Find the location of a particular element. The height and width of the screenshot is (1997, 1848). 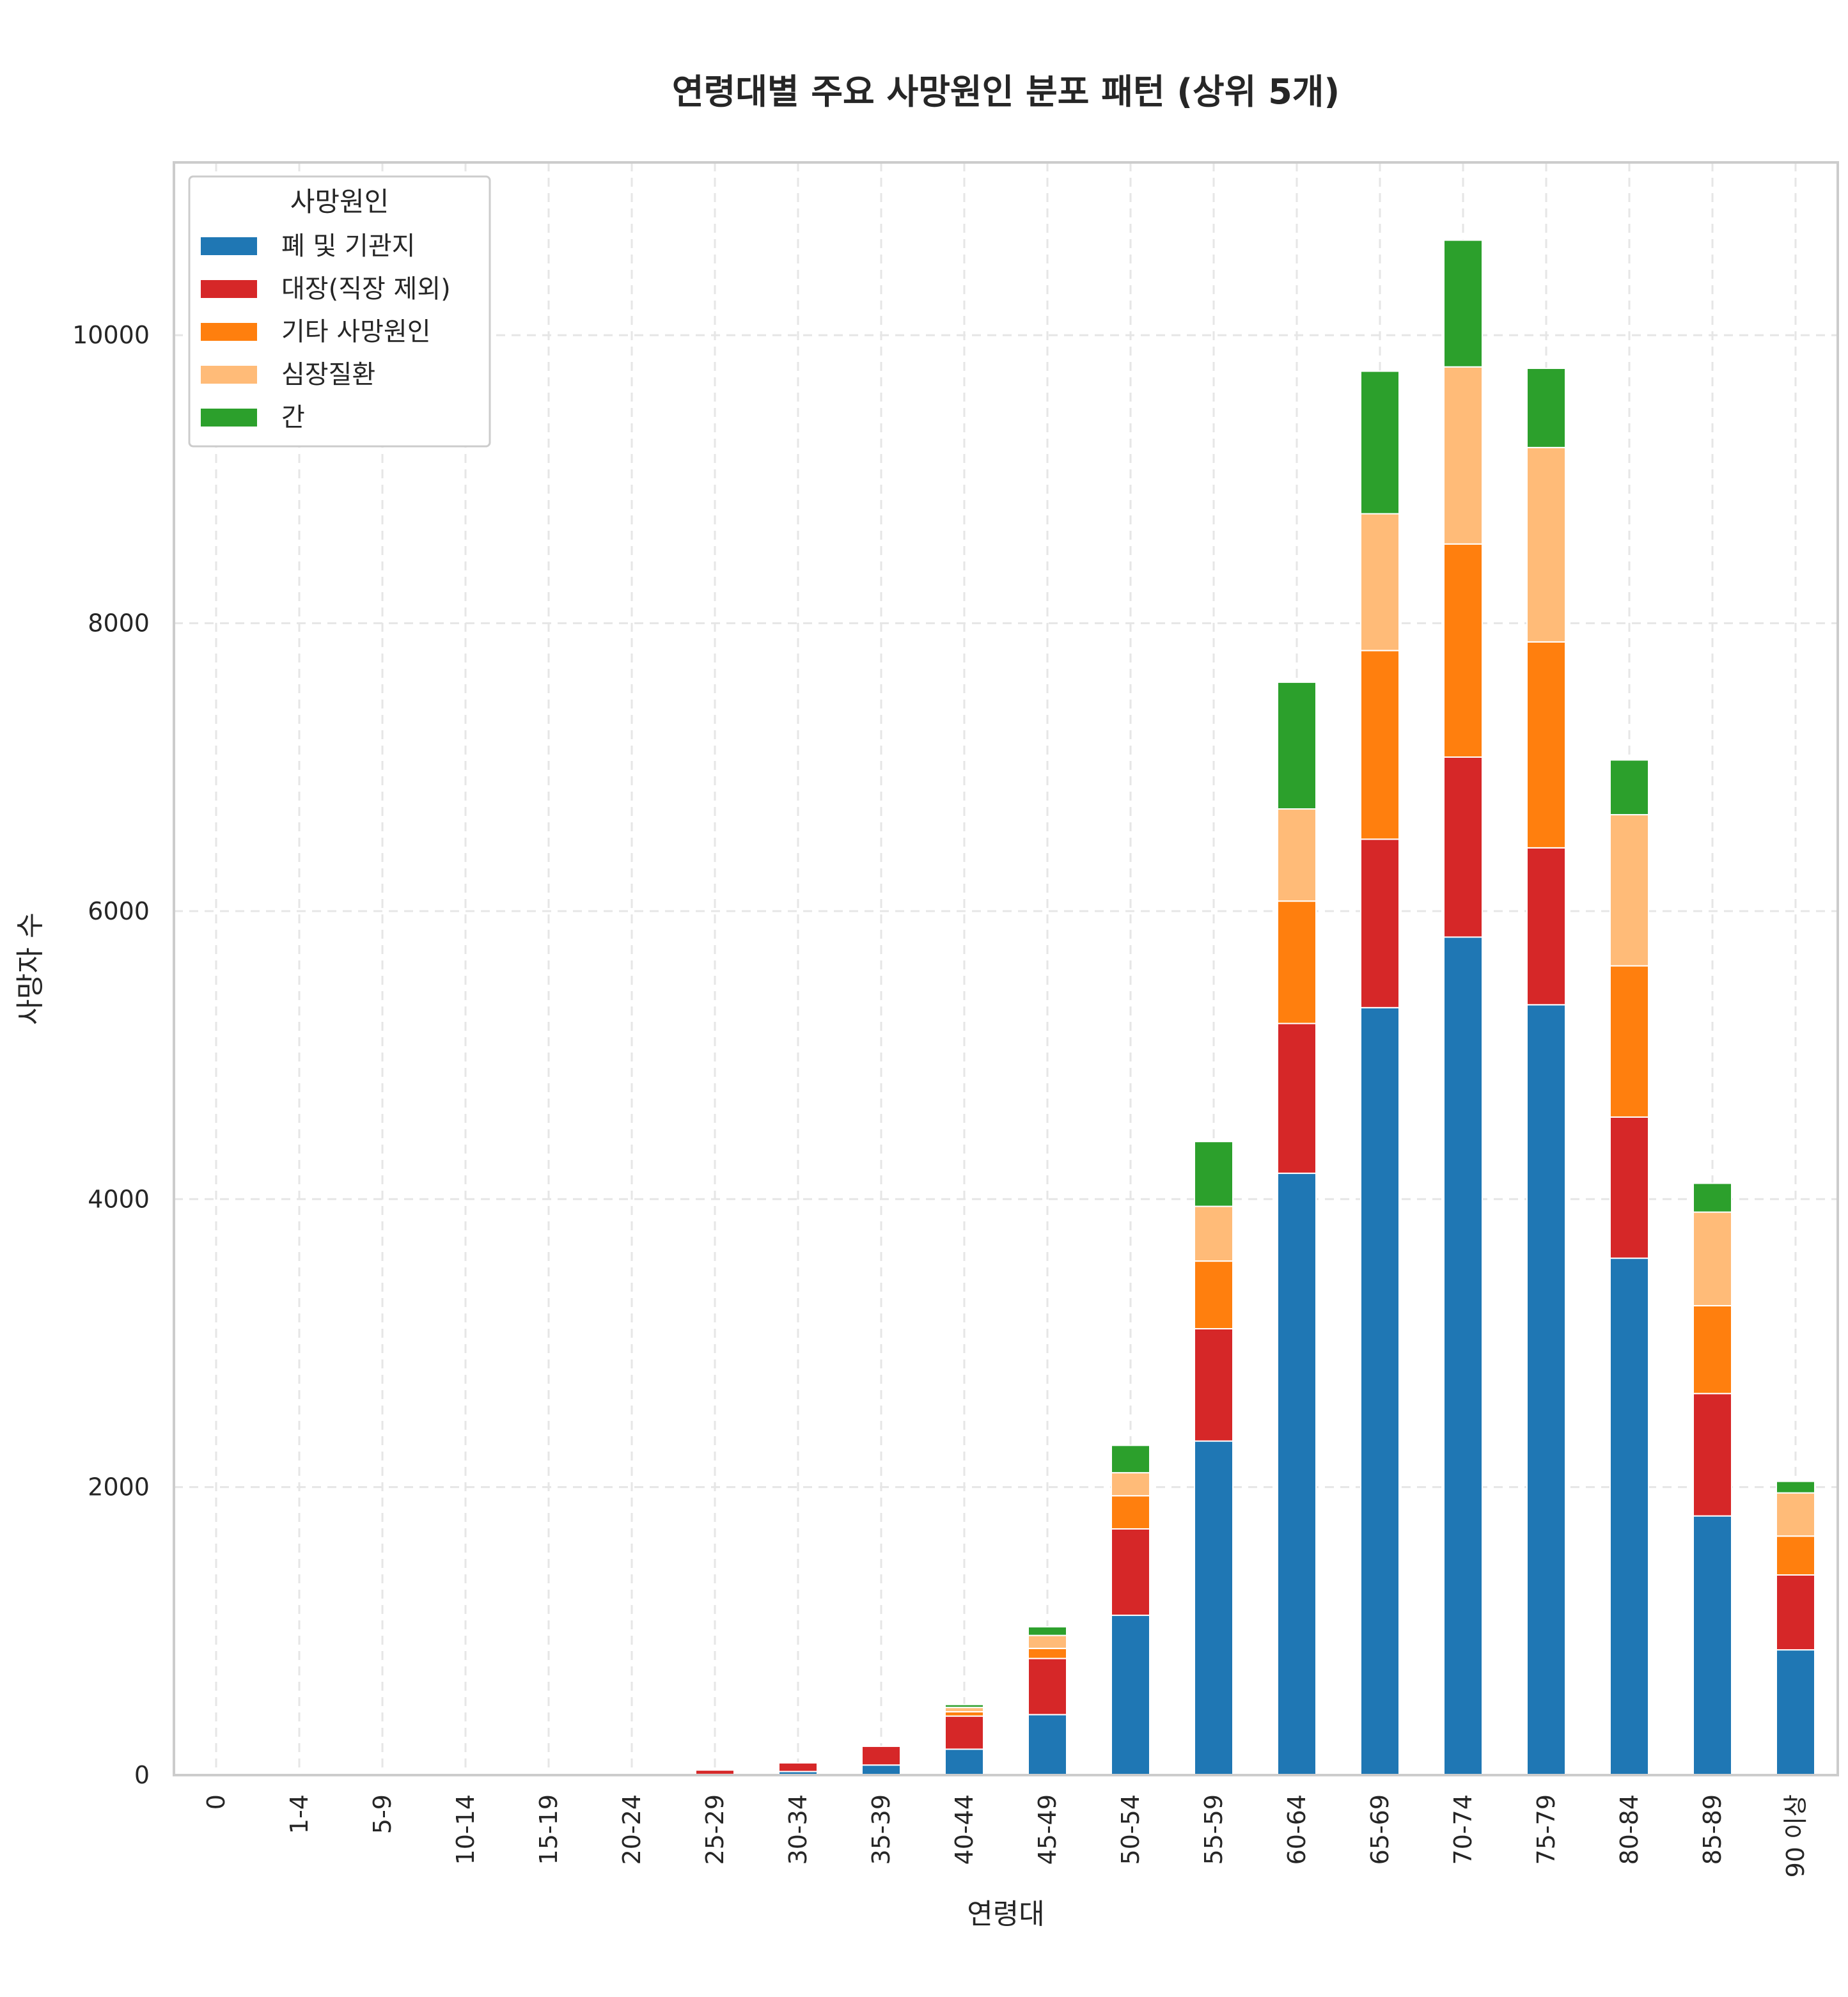

x-tick-label: 90 이상 is located at coordinates (1795, 1835).